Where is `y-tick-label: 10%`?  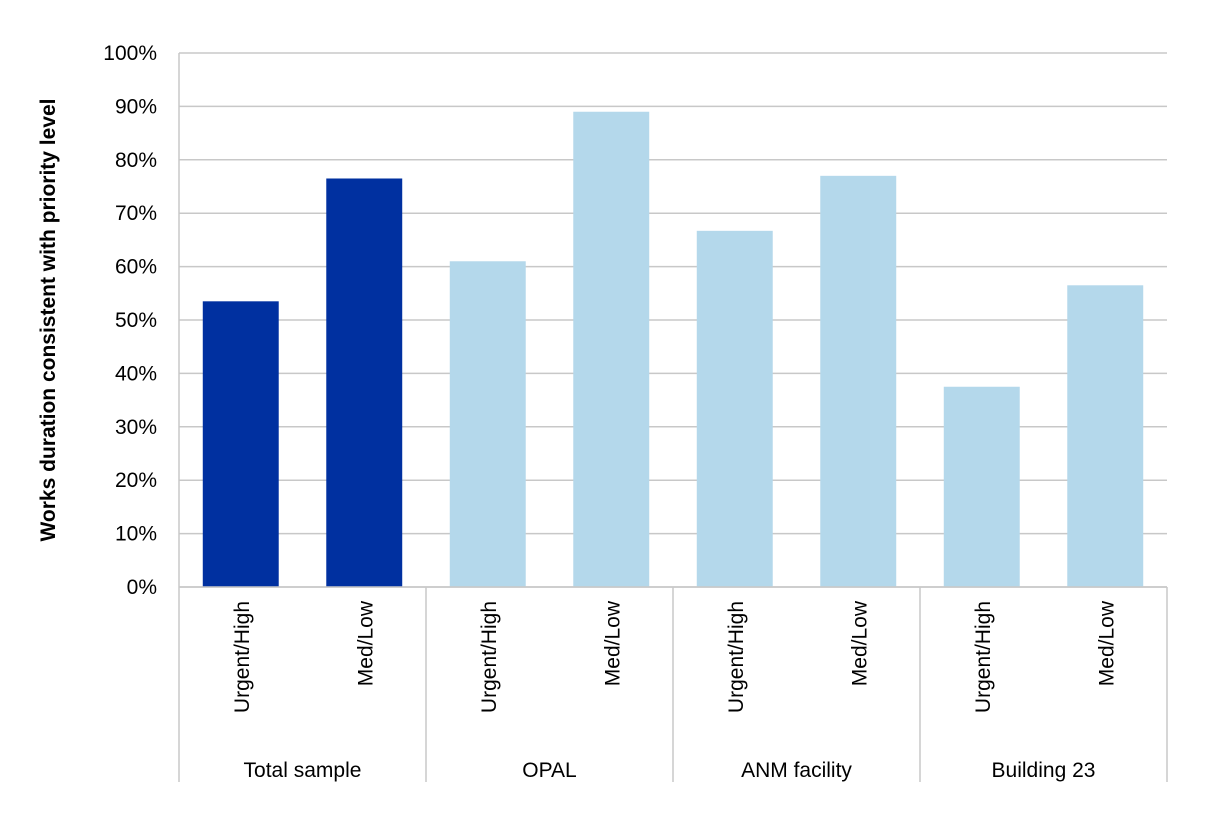 y-tick-label: 10% is located at coordinates (136, 534).